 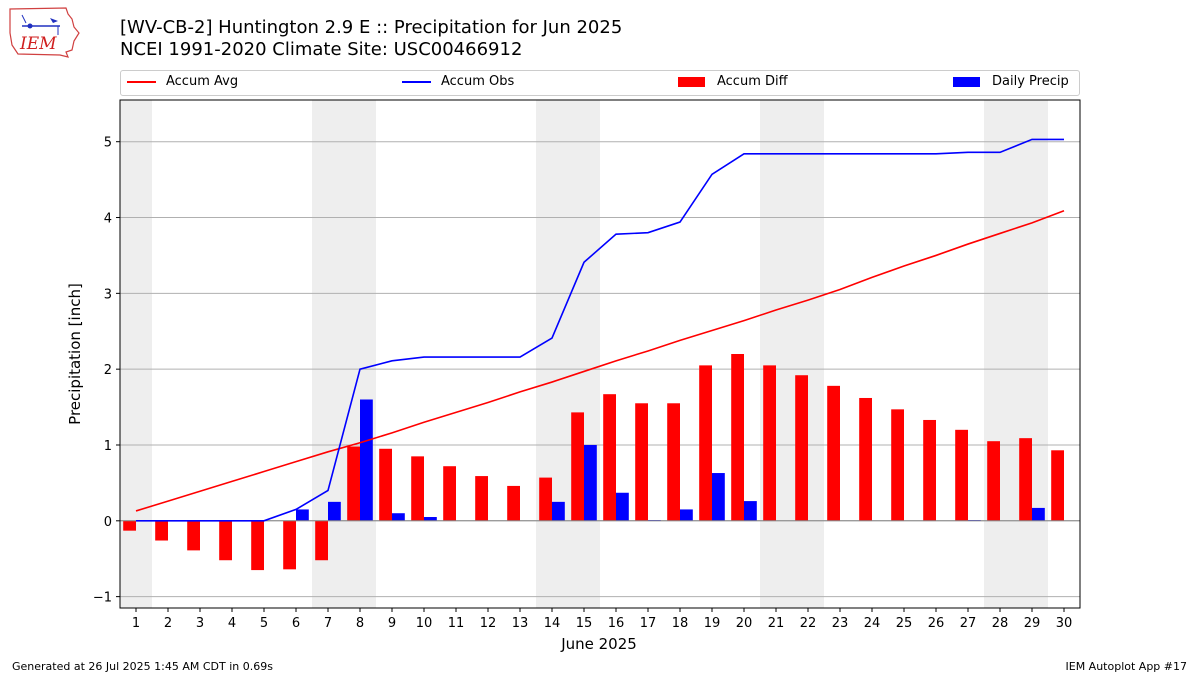 I want to click on x-tick-label-11: 11, so click(x=456, y=623).